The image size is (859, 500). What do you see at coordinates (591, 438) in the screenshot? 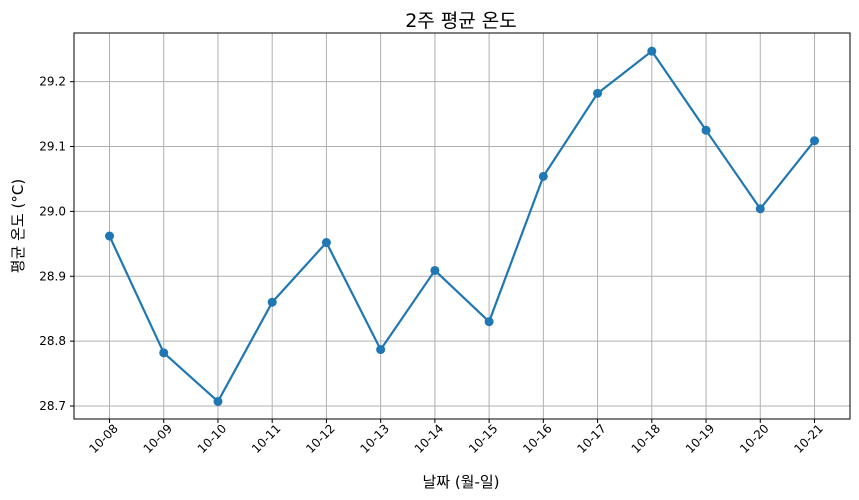
I see `x-tick-label: 10-17` at bounding box center [591, 438].